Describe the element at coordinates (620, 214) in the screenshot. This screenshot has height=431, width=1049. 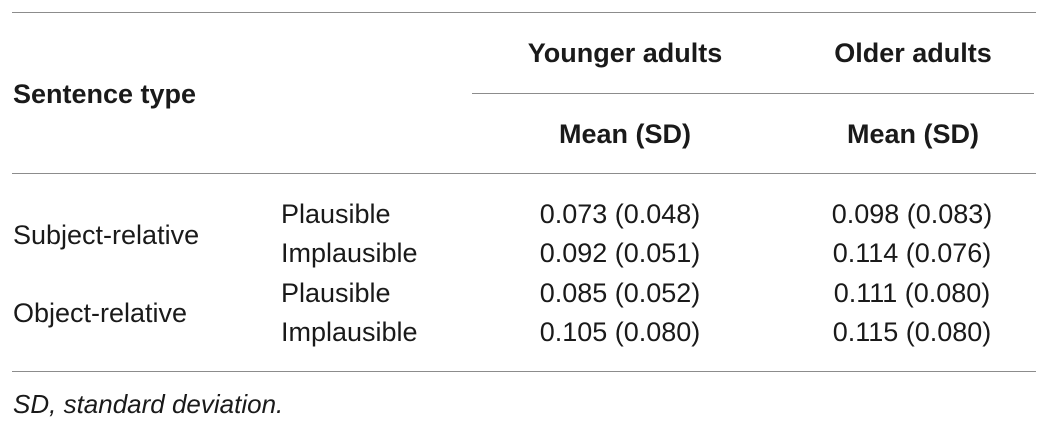
I see `younger-value-cell: 0.073 (0.048)` at that location.